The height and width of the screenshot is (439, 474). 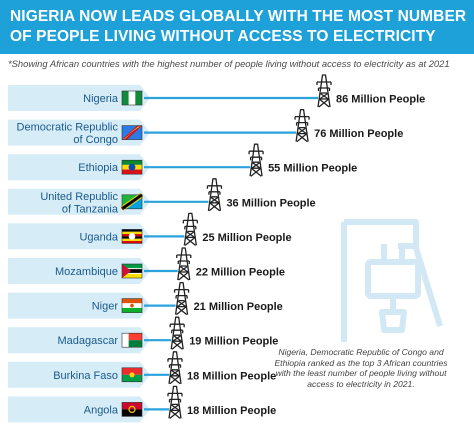 I want to click on bar-row-ethiopia: Ethiopia 55 Million People, so click(x=182, y=162).